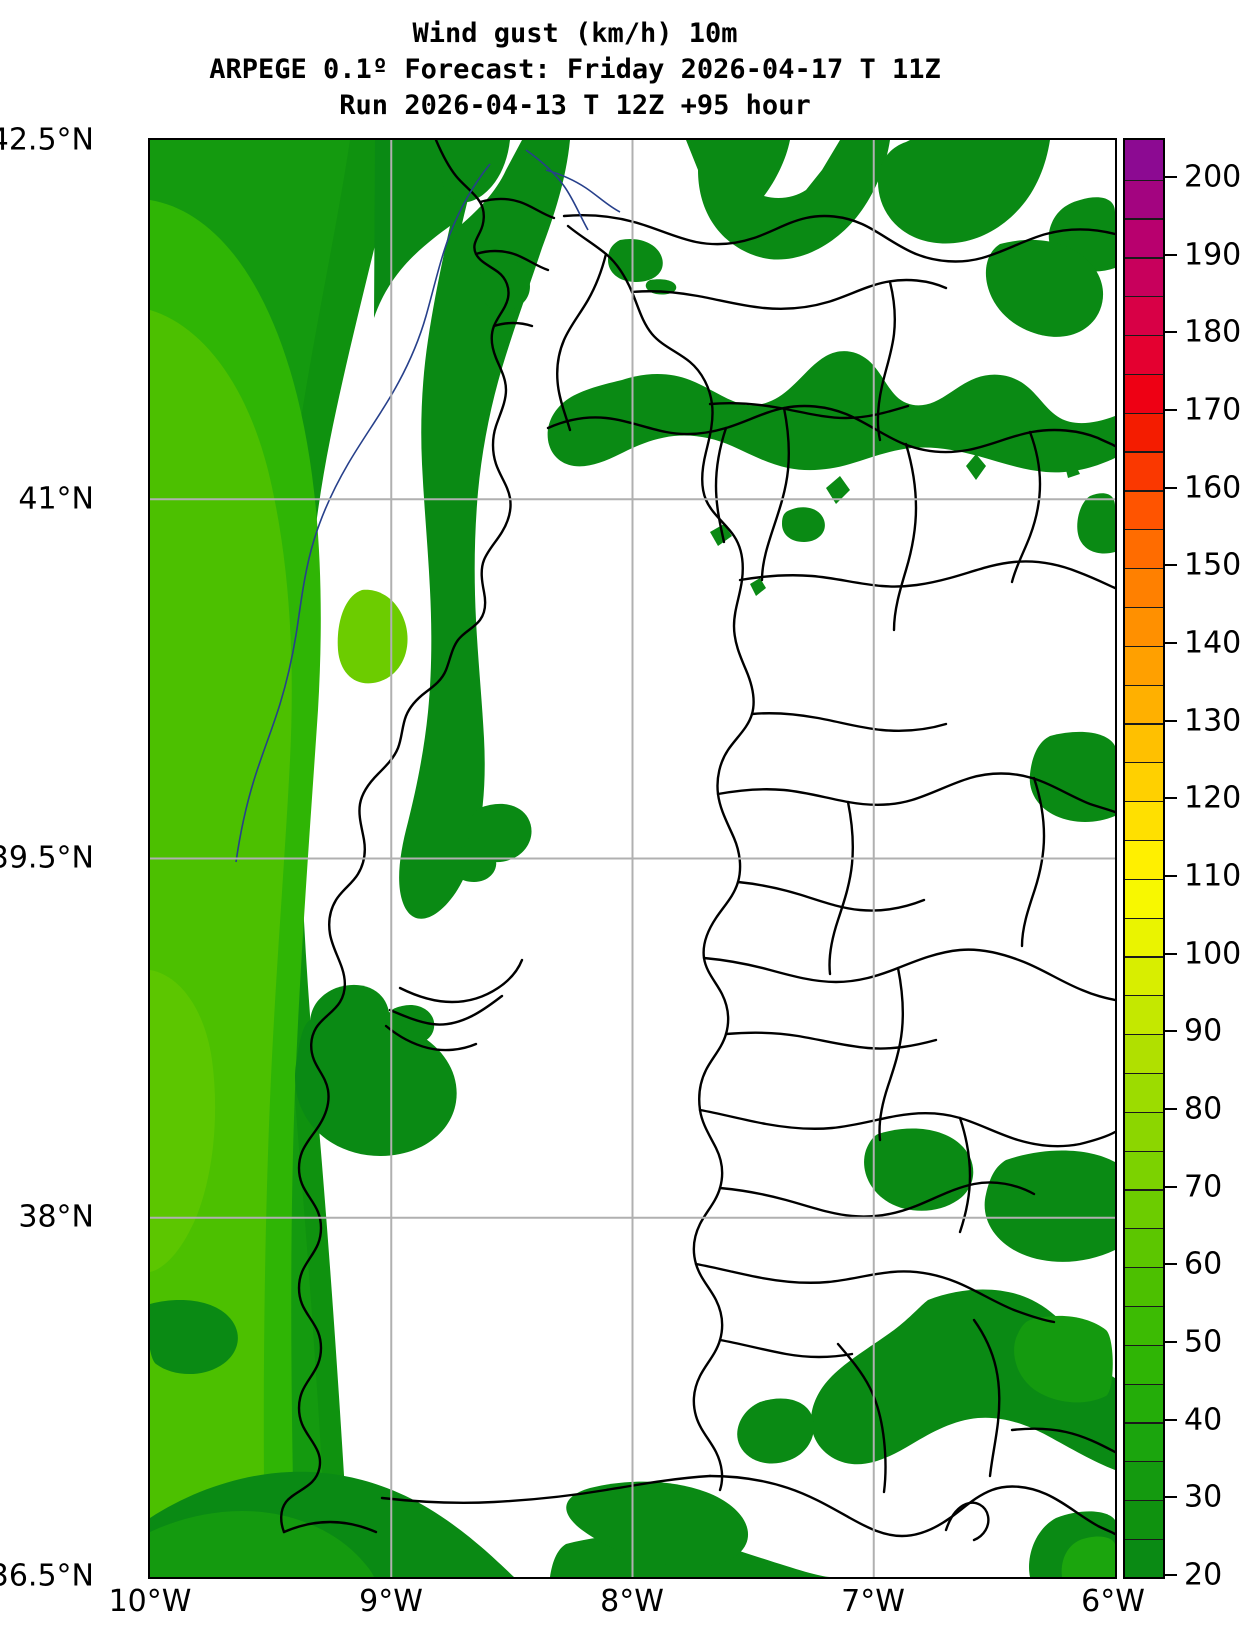 Image resolution: width=1259 pixels, height=1648 pixels. What do you see at coordinates (1213, 410) in the screenshot?
I see `colorbar-tick-label: 170` at bounding box center [1213, 410].